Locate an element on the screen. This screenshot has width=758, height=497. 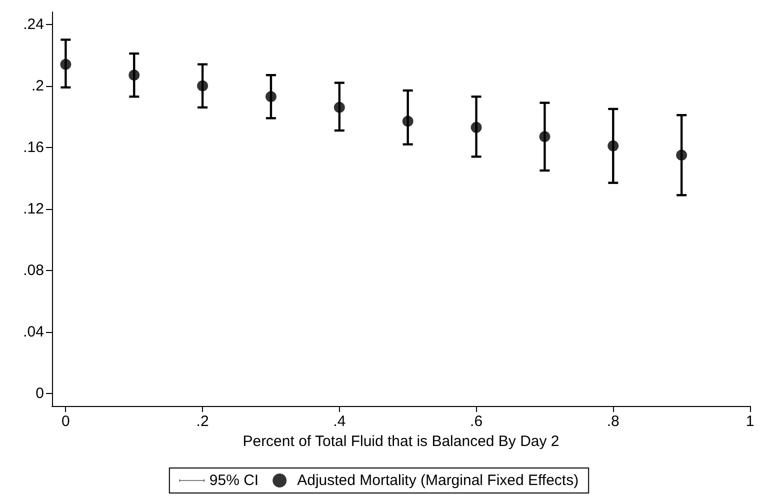
x-tick-label: .8 is located at coordinates (613, 421).